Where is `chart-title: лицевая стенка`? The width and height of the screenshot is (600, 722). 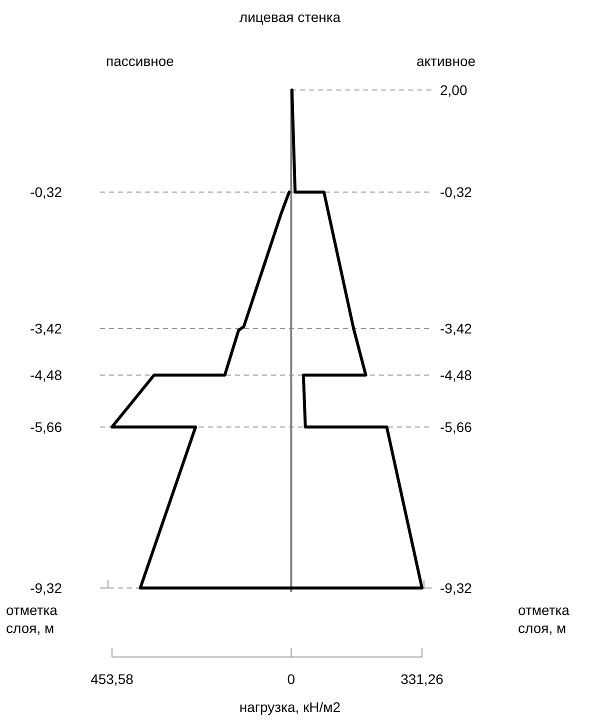 chart-title: лицевая стенка is located at coordinates (290, 17).